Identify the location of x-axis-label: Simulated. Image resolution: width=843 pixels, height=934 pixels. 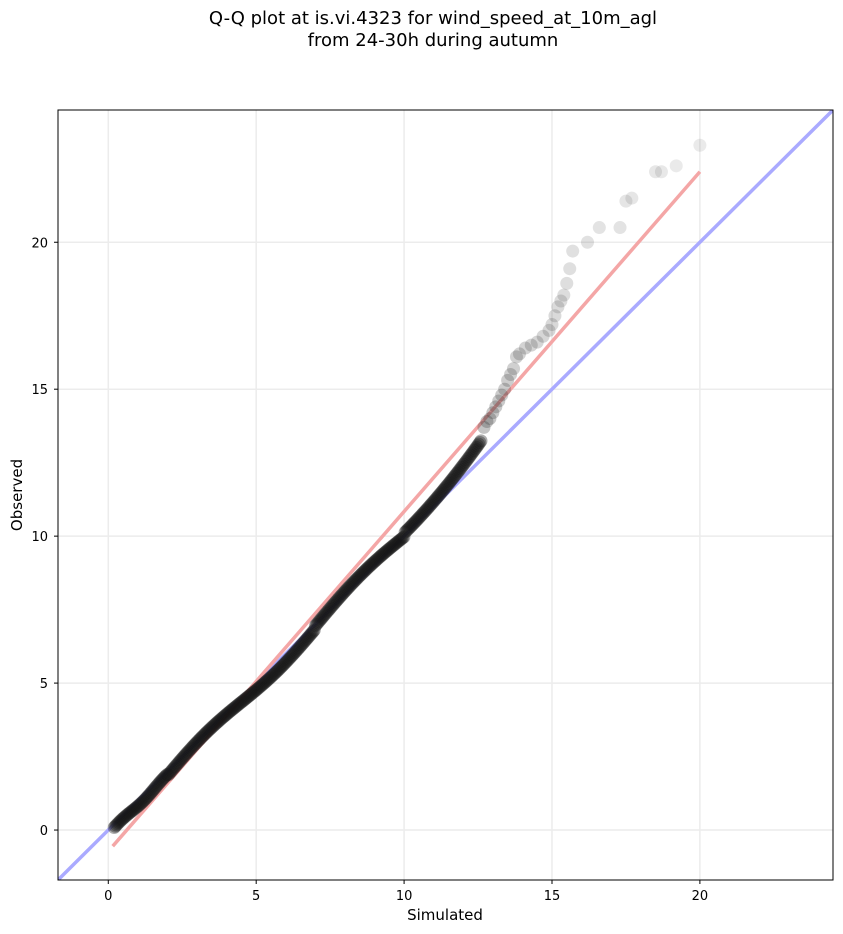
(445, 915).